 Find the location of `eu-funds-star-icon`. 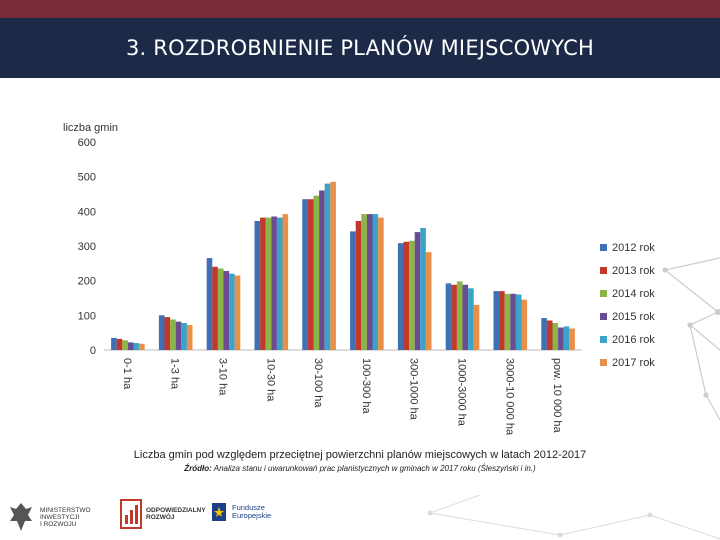

eu-funds-star-icon is located at coordinates (219, 512).